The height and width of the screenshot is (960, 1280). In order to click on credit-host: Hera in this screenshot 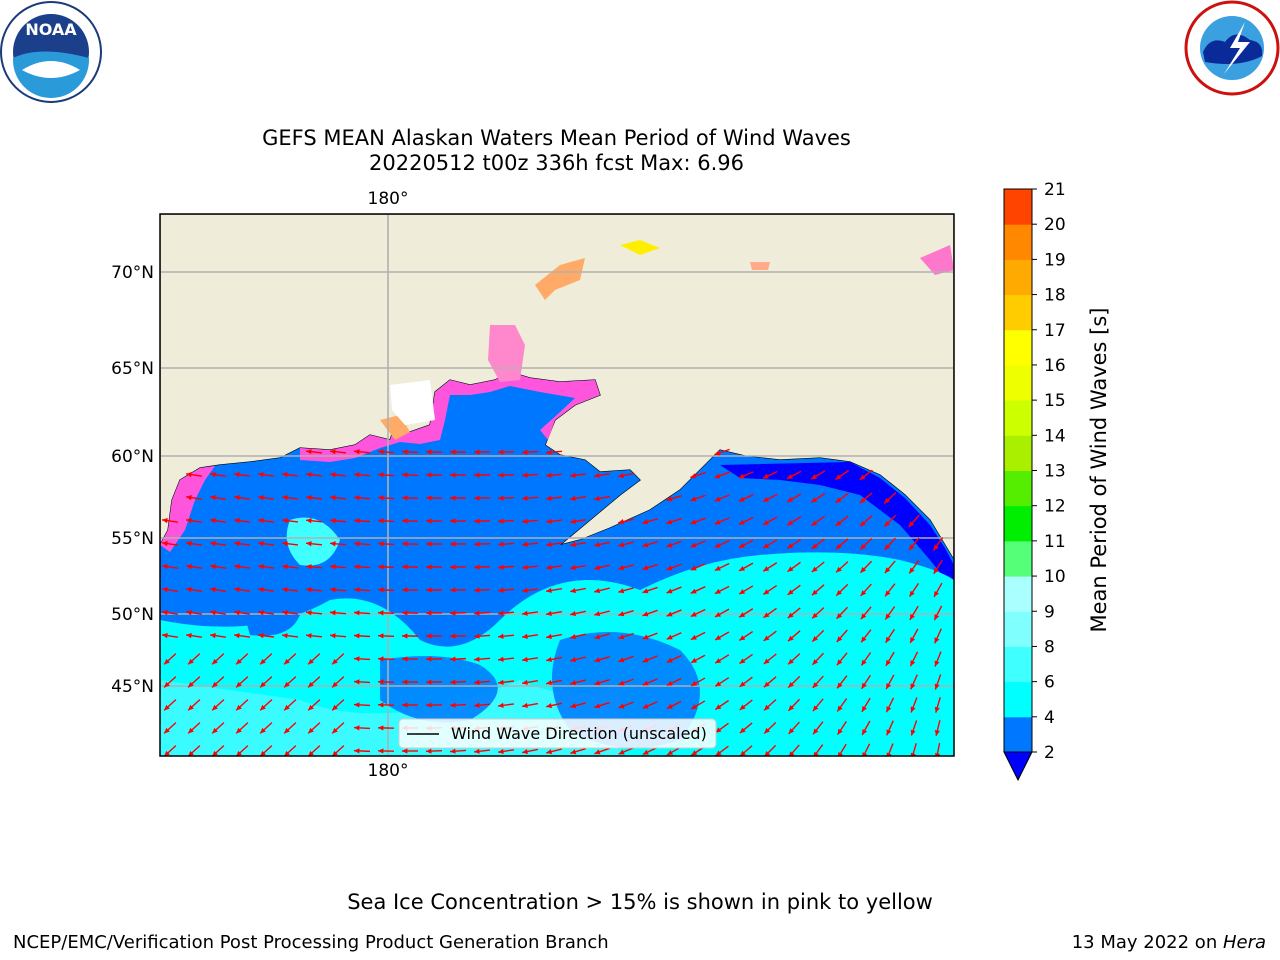, I will do `click(1244, 942)`.